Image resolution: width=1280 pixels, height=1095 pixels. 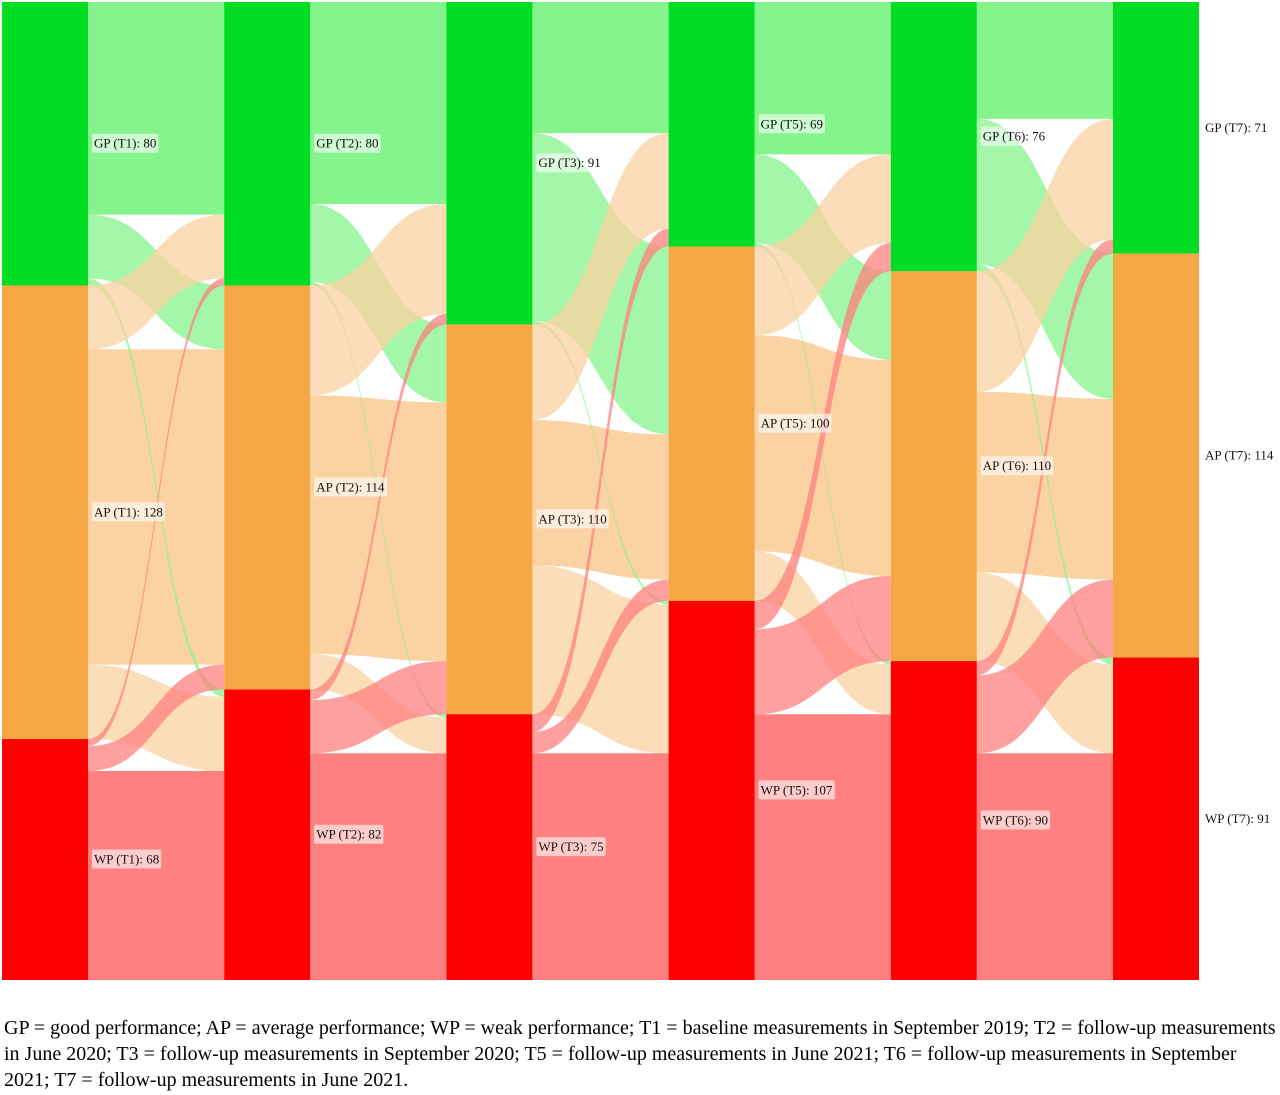 I want to click on node-ap-t3, so click(x=489, y=519).